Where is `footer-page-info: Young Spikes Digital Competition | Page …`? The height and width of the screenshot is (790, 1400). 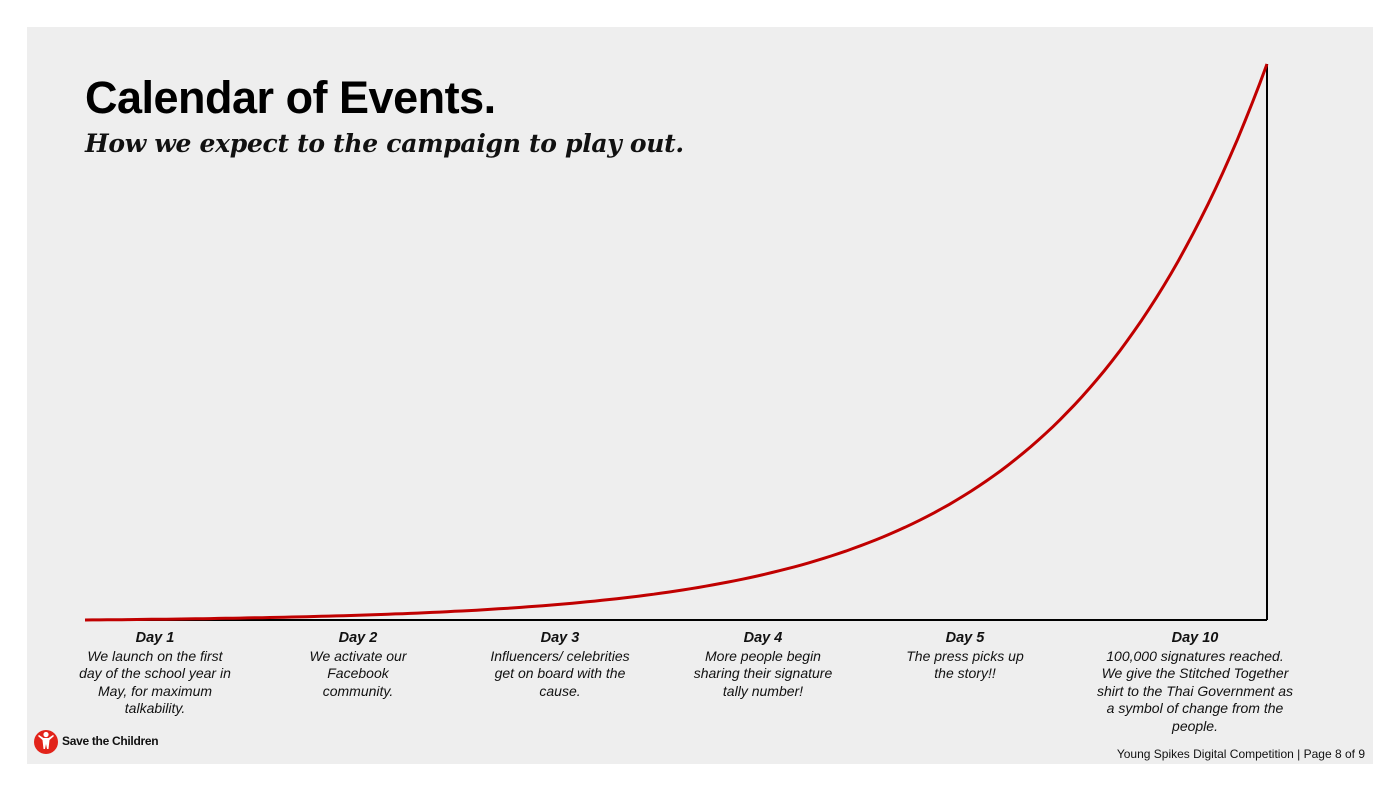 footer-page-info: Young Spikes Digital Competition | Page … is located at coordinates (1240, 754).